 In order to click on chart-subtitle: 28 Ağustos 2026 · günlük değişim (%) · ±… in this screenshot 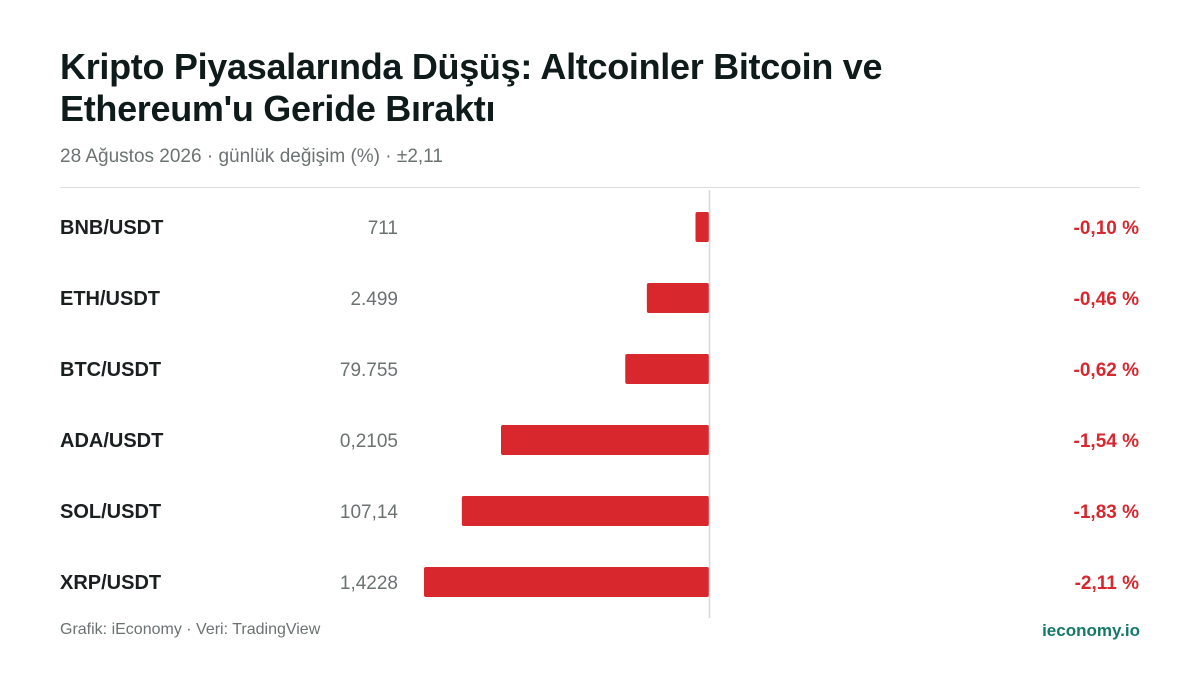, I will do `click(251, 156)`.